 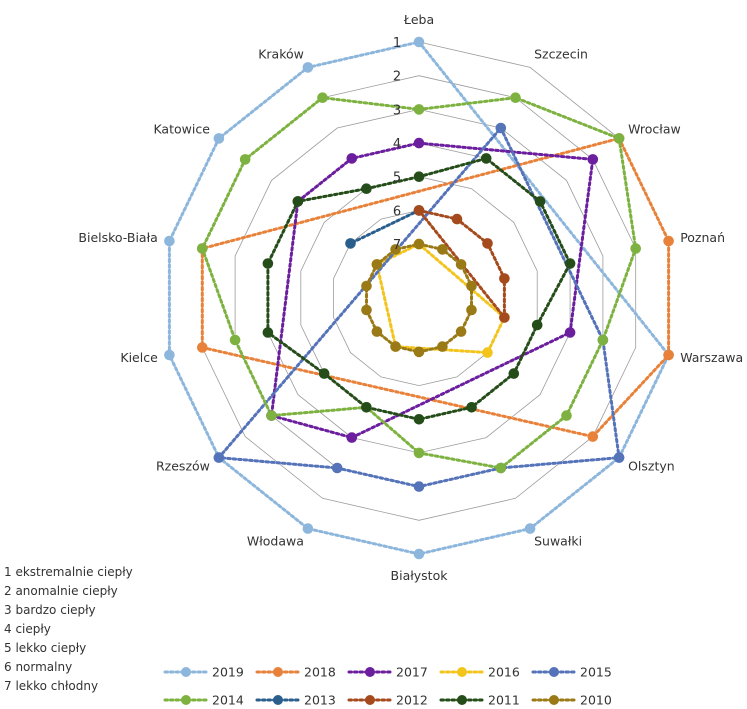 I want to click on legend-item-2016: 2016, so click(x=479, y=672).